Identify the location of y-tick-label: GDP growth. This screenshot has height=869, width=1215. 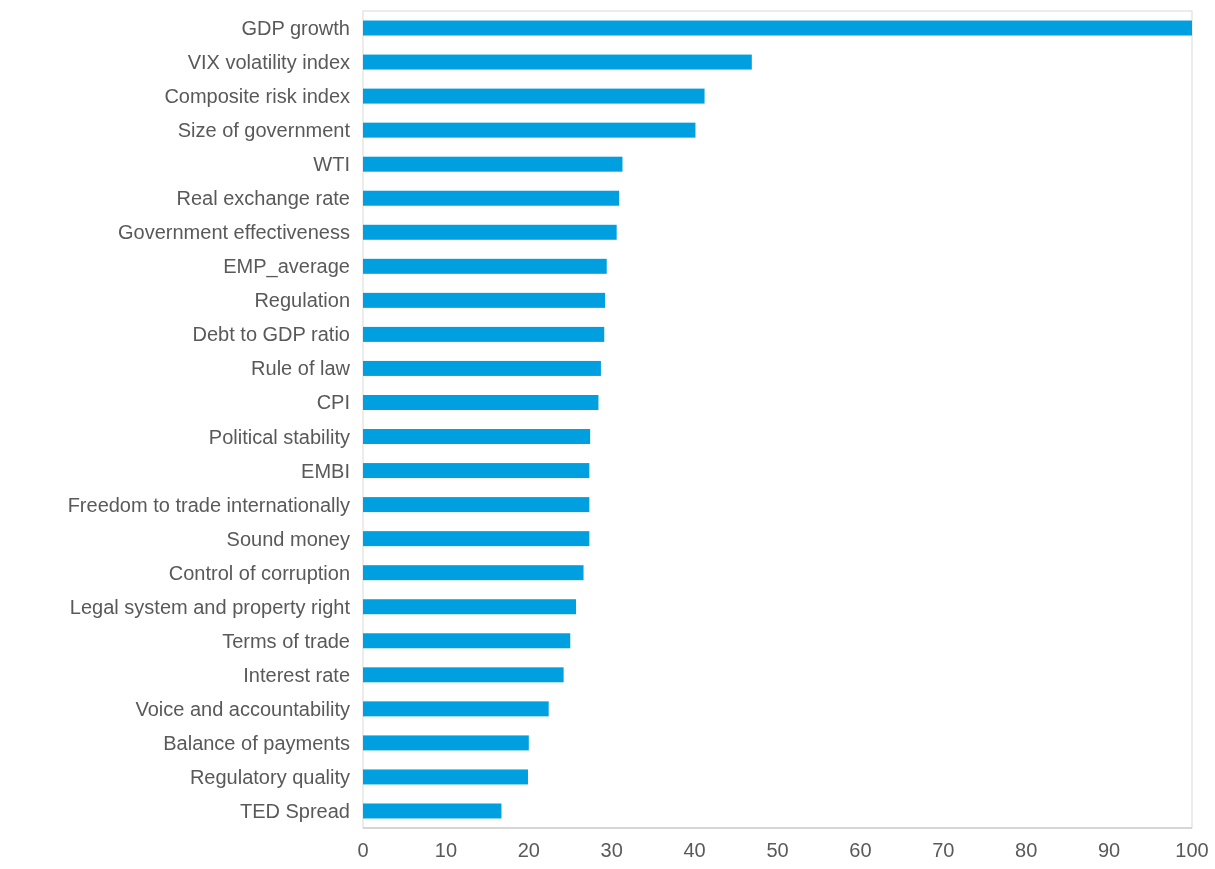
(295, 28).